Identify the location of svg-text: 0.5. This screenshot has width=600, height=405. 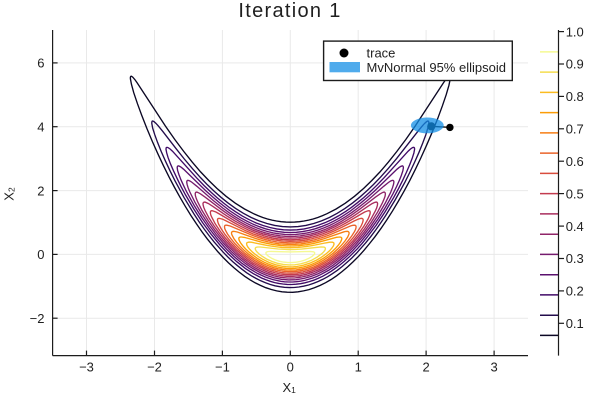
(575, 193).